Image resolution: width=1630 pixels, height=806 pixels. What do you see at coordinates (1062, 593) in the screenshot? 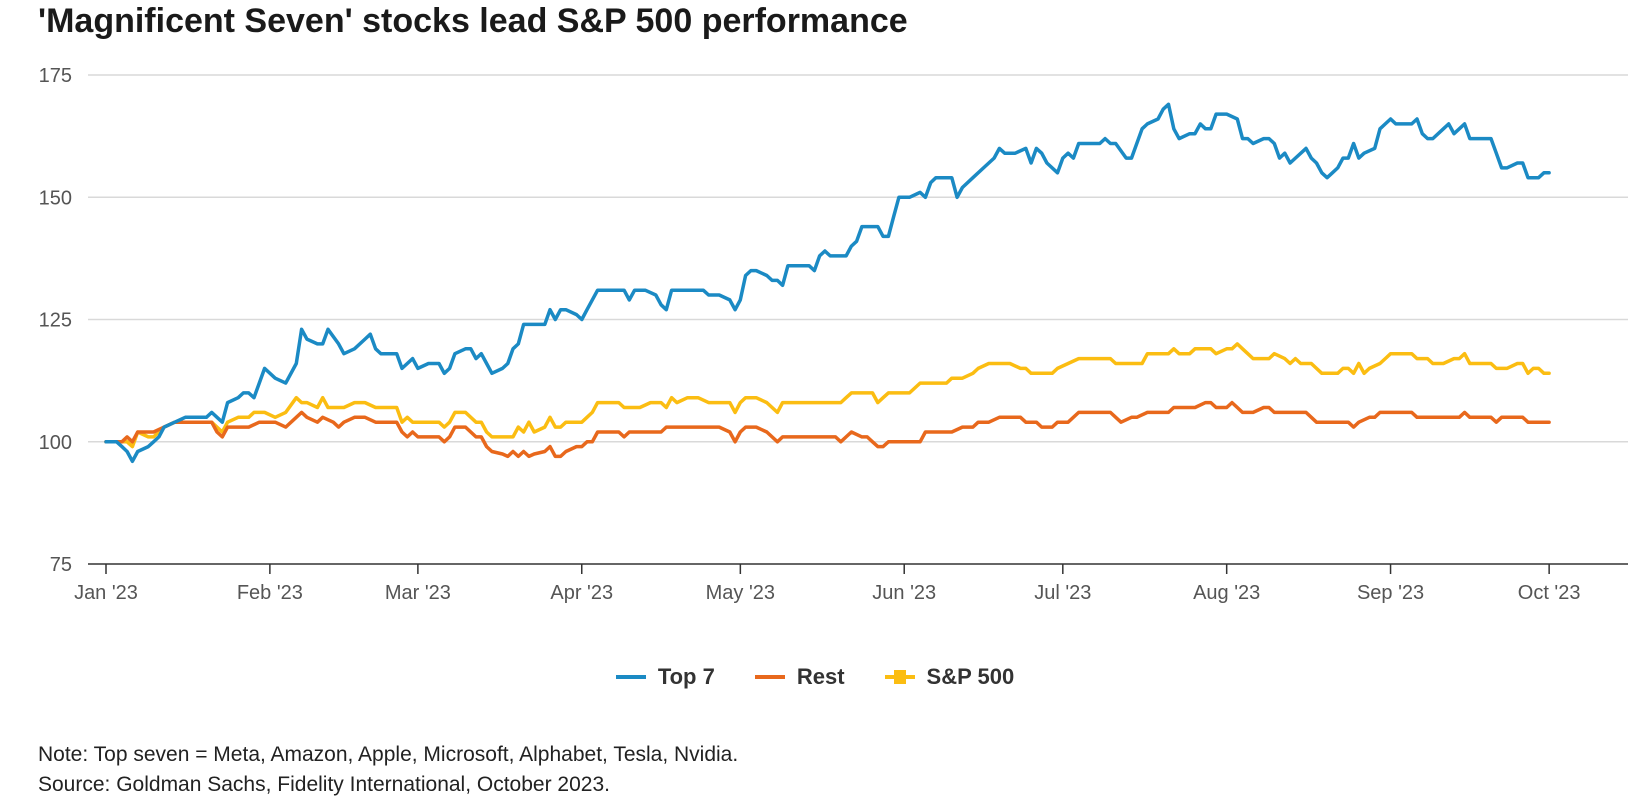
I see `x-tick-label: Jul '23` at bounding box center [1062, 593].